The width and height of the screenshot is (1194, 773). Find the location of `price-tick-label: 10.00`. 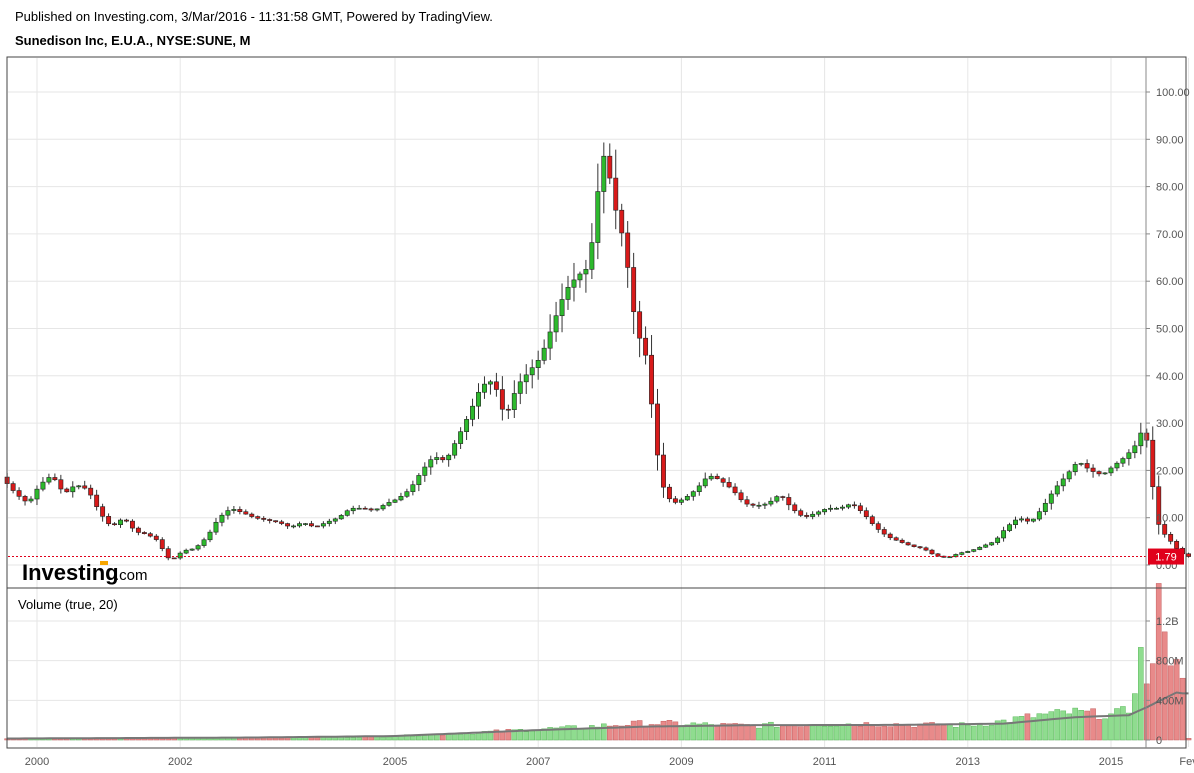

price-tick-label: 10.00 is located at coordinates (1170, 519).